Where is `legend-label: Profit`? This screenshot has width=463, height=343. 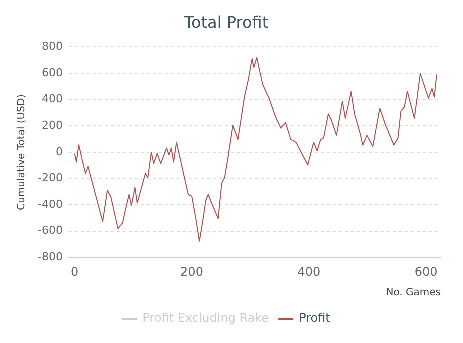
legend-label: Profit is located at coordinates (315, 318).